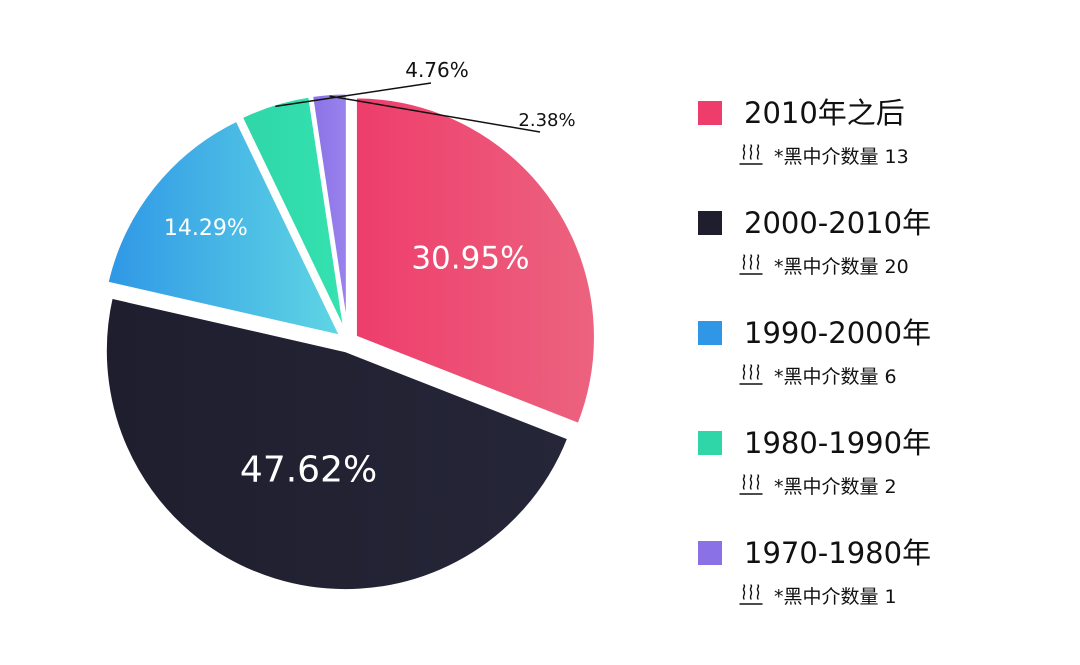 This screenshot has width=1080, height=665. Describe the element at coordinates (838, 333) in the screenshot. I see `legend-label: 1990-2000年` at that location.